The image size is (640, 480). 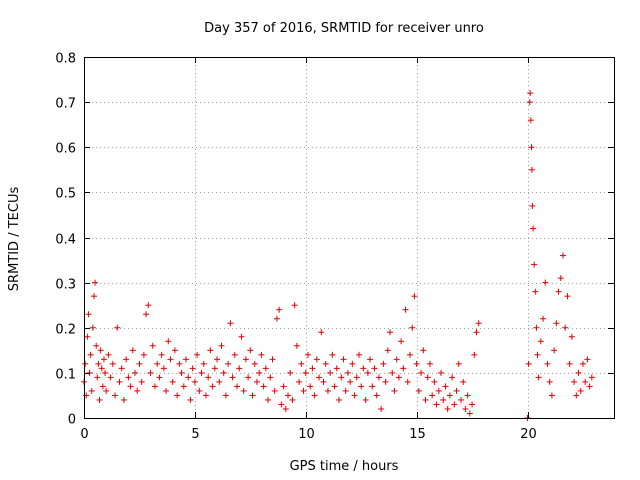 What do you see at coordinates (65, 104) in the screenshot?
I see `y-tick-label: 0.7` at bounding box center [65, 104].